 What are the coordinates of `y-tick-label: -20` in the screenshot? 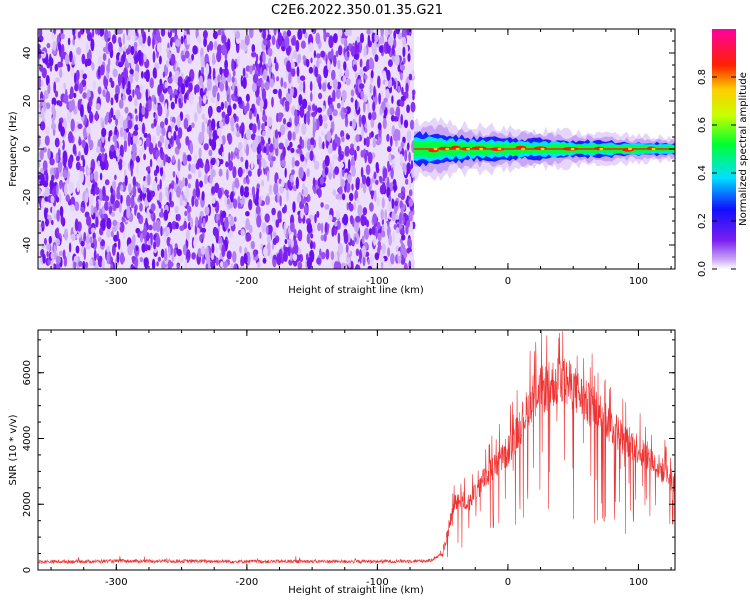 It's located at (27, 197).